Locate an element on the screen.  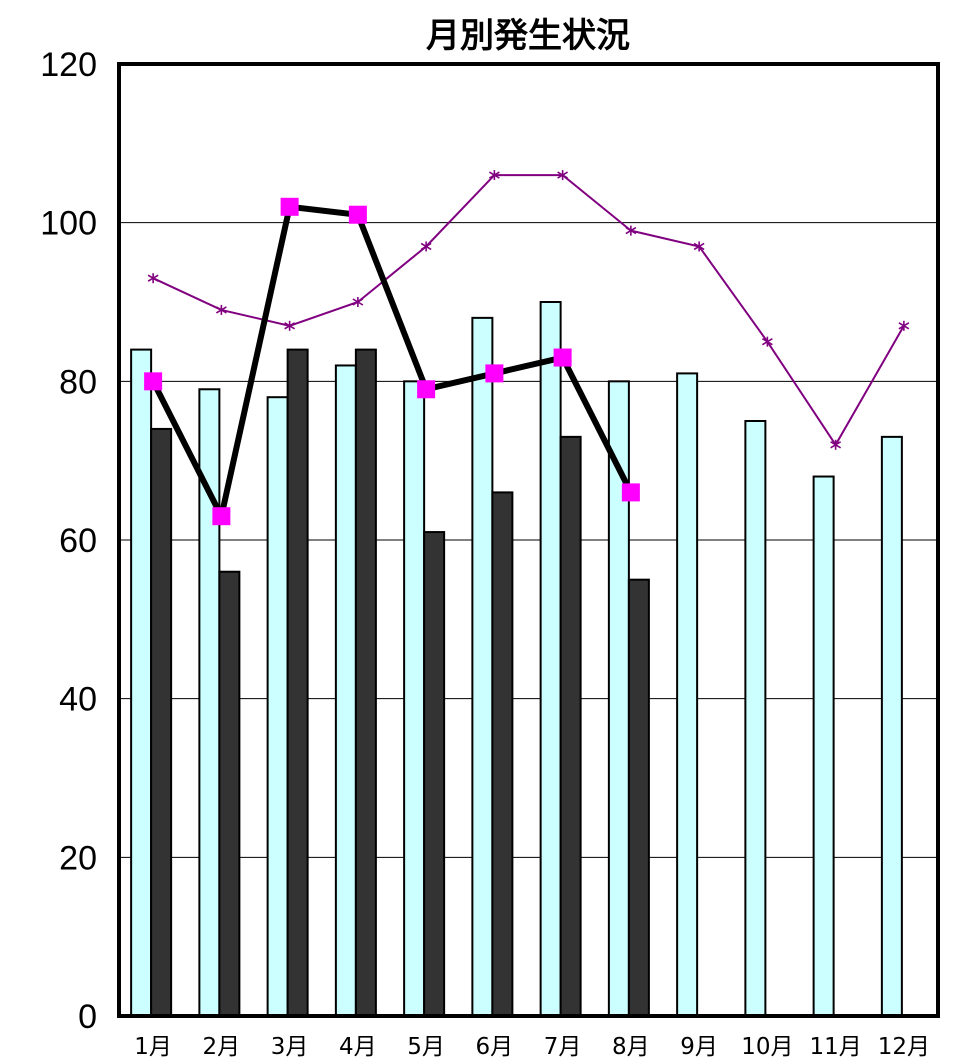
x-tick-label: 11月 is located at coordinates (835, 1047).